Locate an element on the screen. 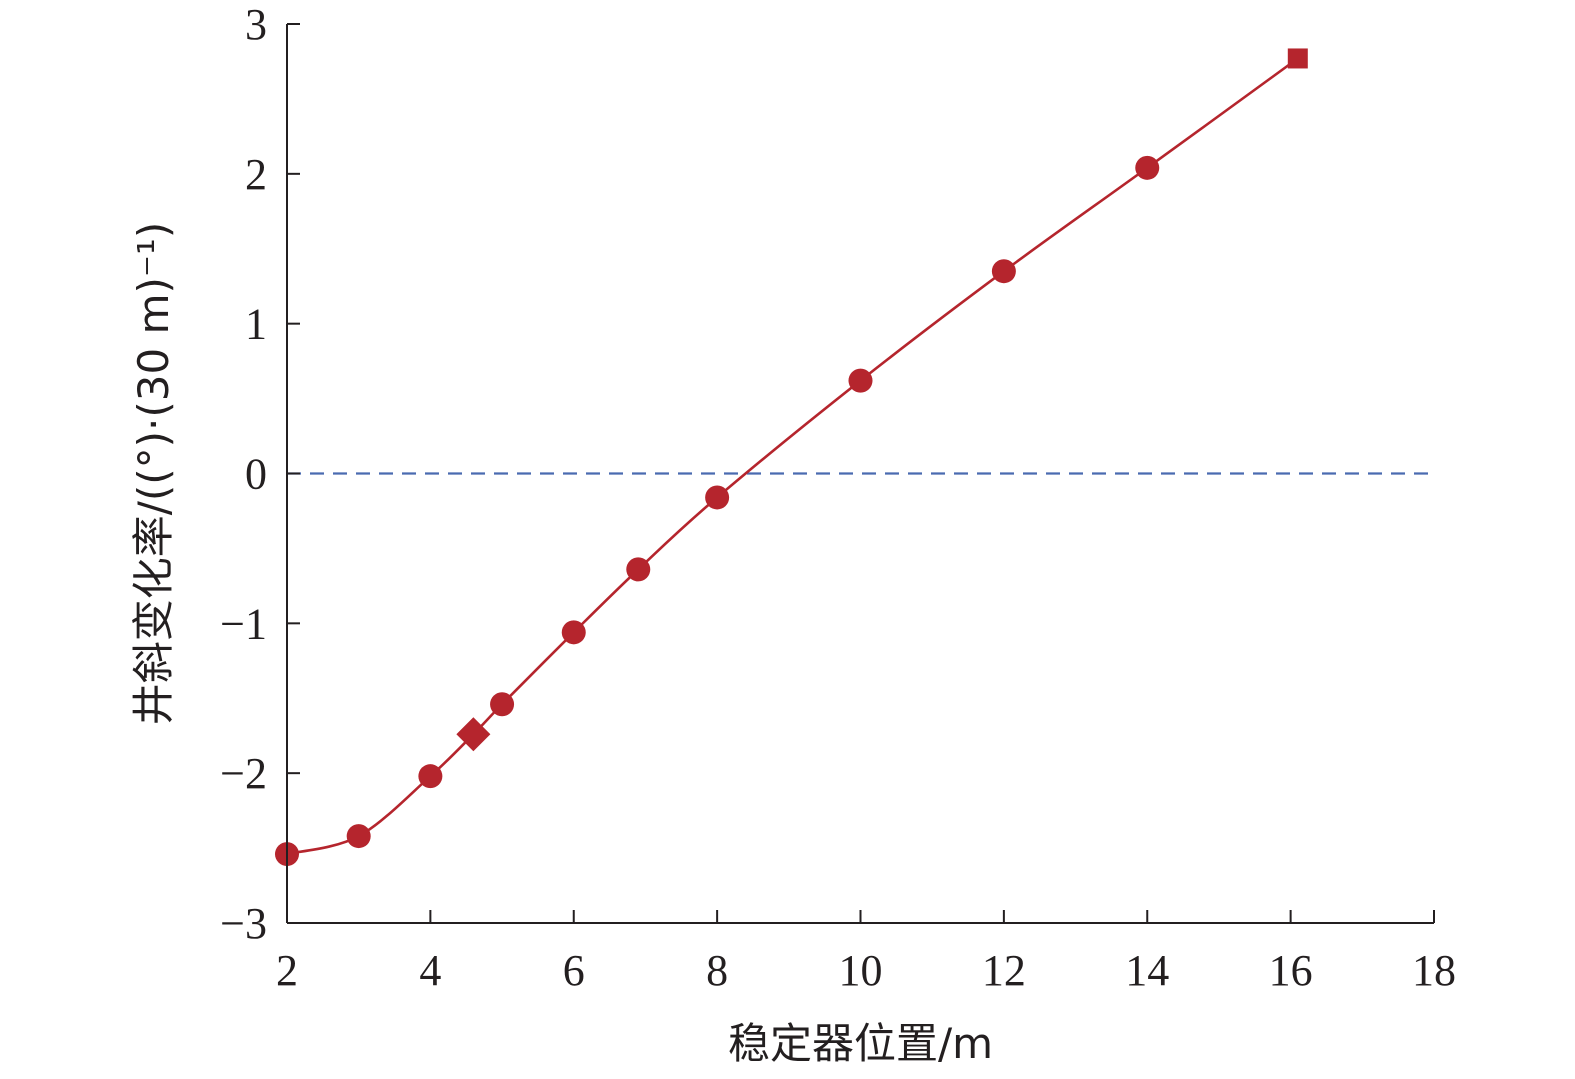  x-axis-title: 稳定器位置/m is located at coordinates (860, 1043).